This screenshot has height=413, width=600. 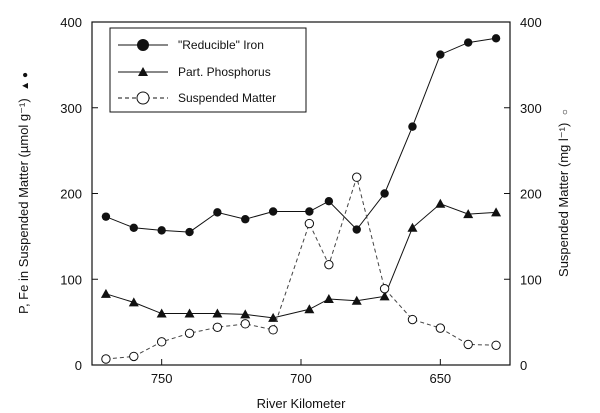 I want to click on y-left-tick-label-300: 300, so click(x=71, y=108).